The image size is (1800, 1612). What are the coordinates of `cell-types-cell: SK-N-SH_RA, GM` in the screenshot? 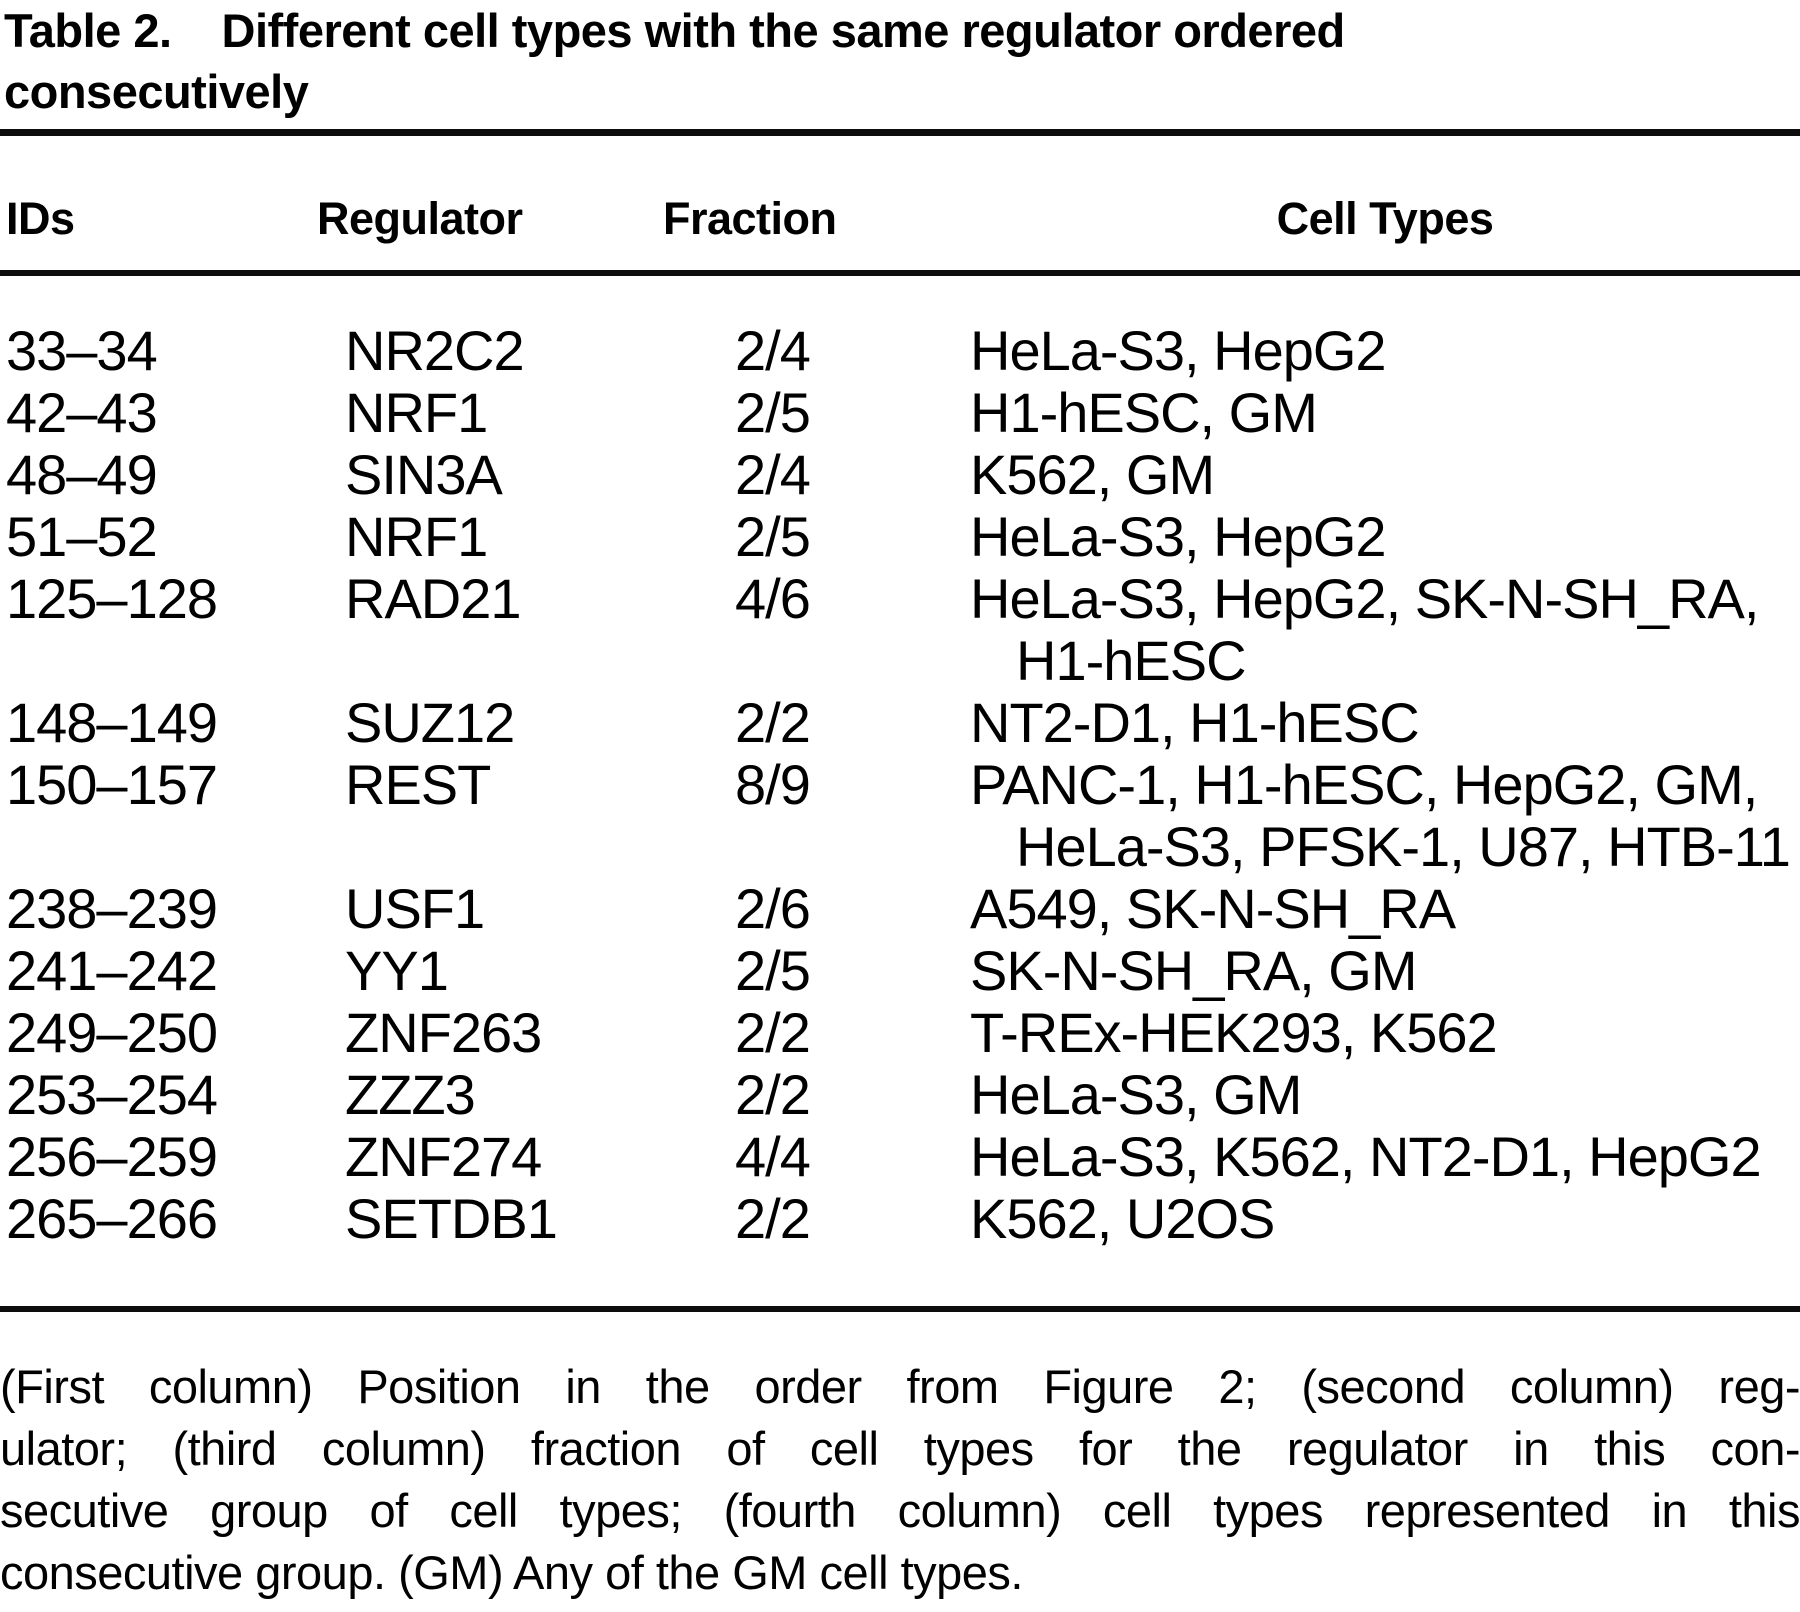 It's located at (1385, 971).